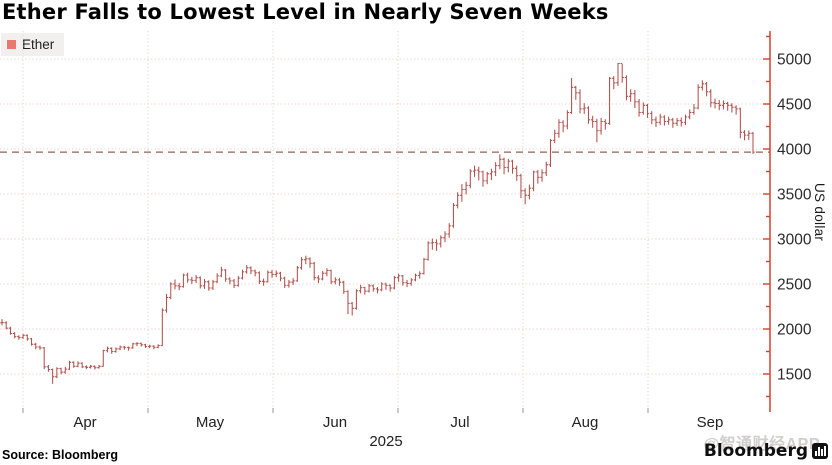 Image resolution: width=832 pixels, height=465 pixels. I want to click on y-tick-label: 4500, so click(794, 105).